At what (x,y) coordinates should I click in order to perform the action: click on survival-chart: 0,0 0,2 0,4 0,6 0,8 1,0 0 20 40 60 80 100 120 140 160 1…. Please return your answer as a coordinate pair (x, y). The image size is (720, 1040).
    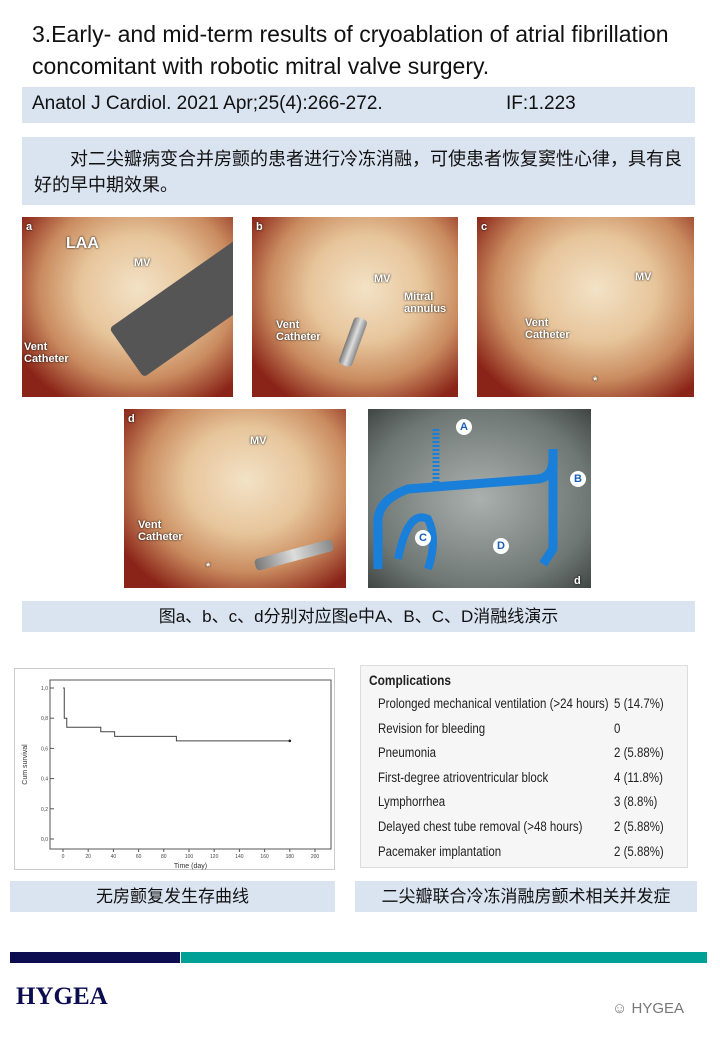
    Looking at the image, I should click on (174, 769).